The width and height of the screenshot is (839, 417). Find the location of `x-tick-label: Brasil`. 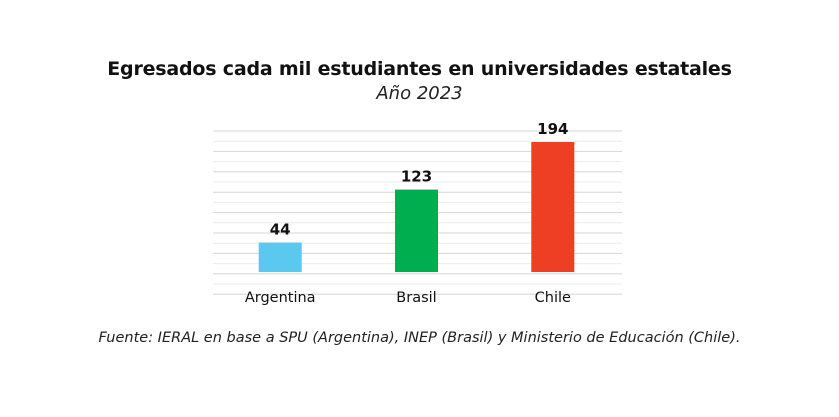

x-tick-label: Brasil is located at coordinates (416, 298).